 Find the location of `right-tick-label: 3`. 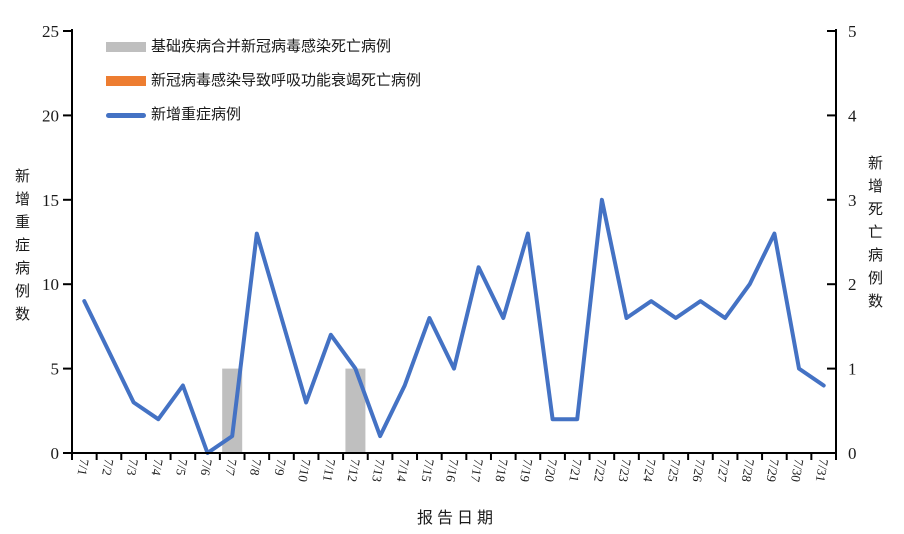

right-tick-label: 3 is located at coordinates (852, 200).